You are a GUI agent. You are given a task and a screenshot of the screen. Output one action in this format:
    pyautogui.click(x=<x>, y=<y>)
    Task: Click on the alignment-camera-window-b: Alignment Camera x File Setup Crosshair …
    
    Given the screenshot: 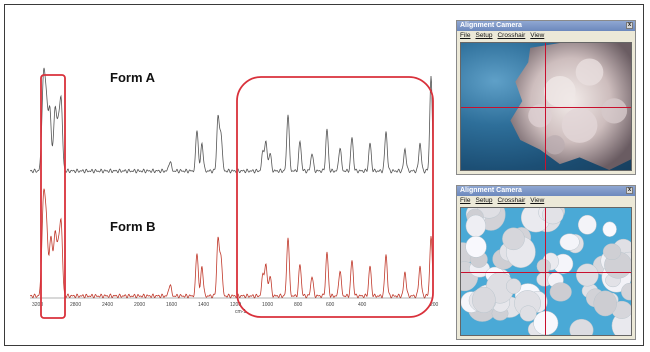 What is the action you would take?
    pyautogui.click(x=546, y=262)
    